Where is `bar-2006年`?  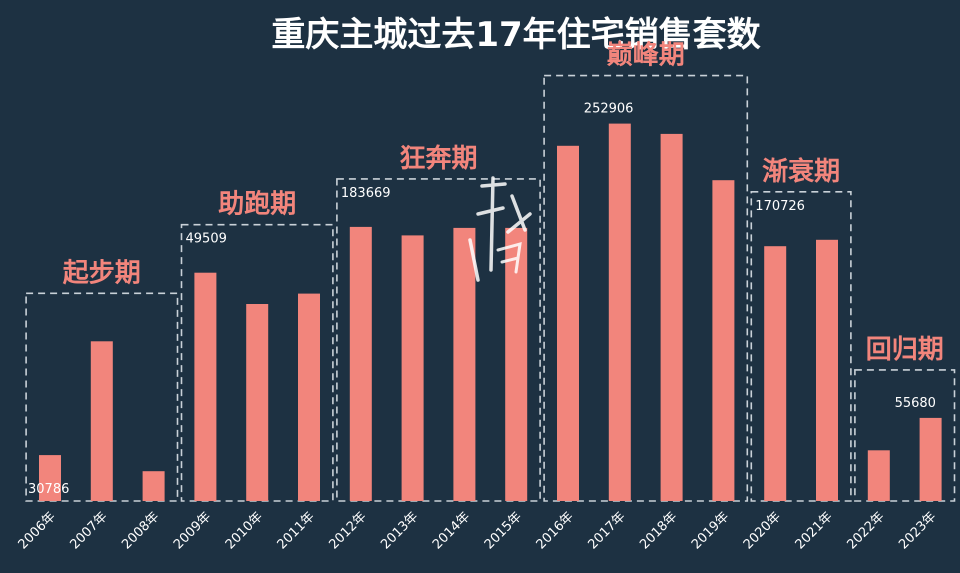
bar-2006年 is located at coordinates (50, 478).